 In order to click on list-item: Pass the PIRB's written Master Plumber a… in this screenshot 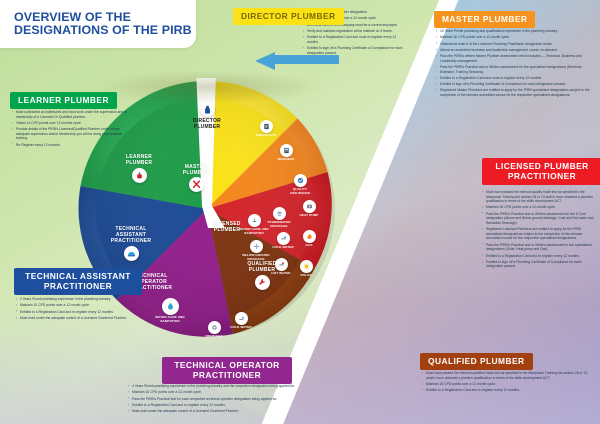, I will do `click(515, 58)`.